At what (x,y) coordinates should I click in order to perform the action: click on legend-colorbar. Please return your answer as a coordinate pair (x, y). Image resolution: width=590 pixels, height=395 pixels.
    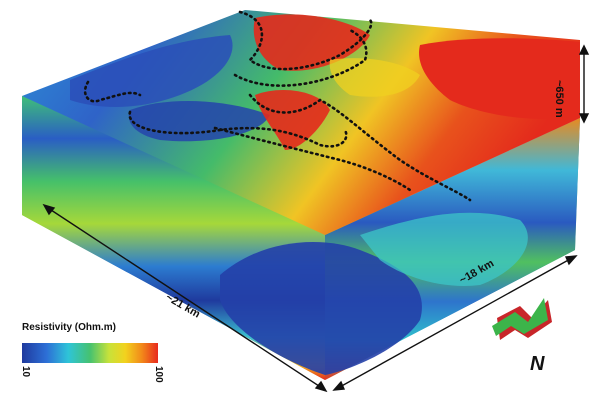
    Looking at the image, I should click on (90, 353).